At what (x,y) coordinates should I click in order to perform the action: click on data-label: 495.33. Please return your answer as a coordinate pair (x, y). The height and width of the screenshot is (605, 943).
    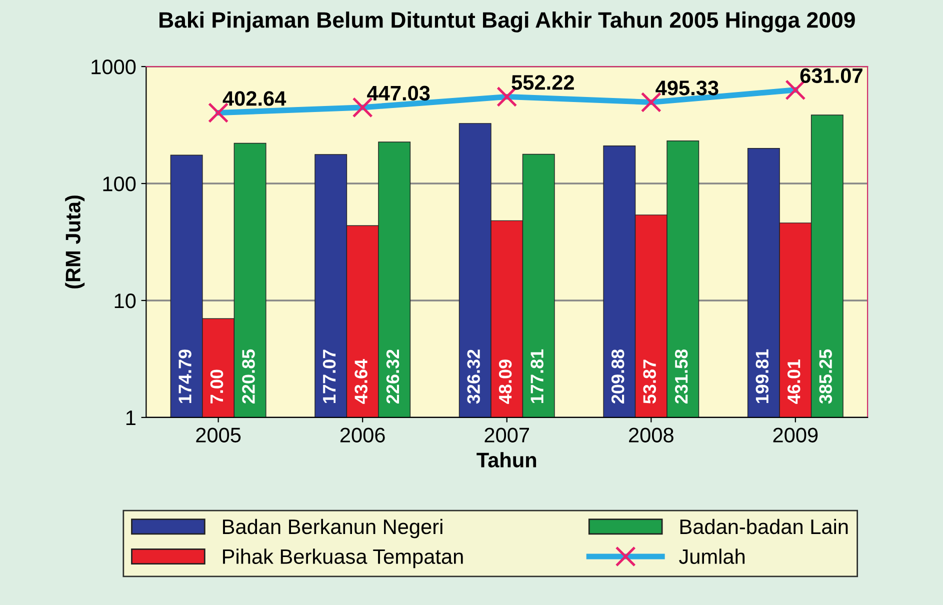
    Looking at the image, I should click on (687, 88).